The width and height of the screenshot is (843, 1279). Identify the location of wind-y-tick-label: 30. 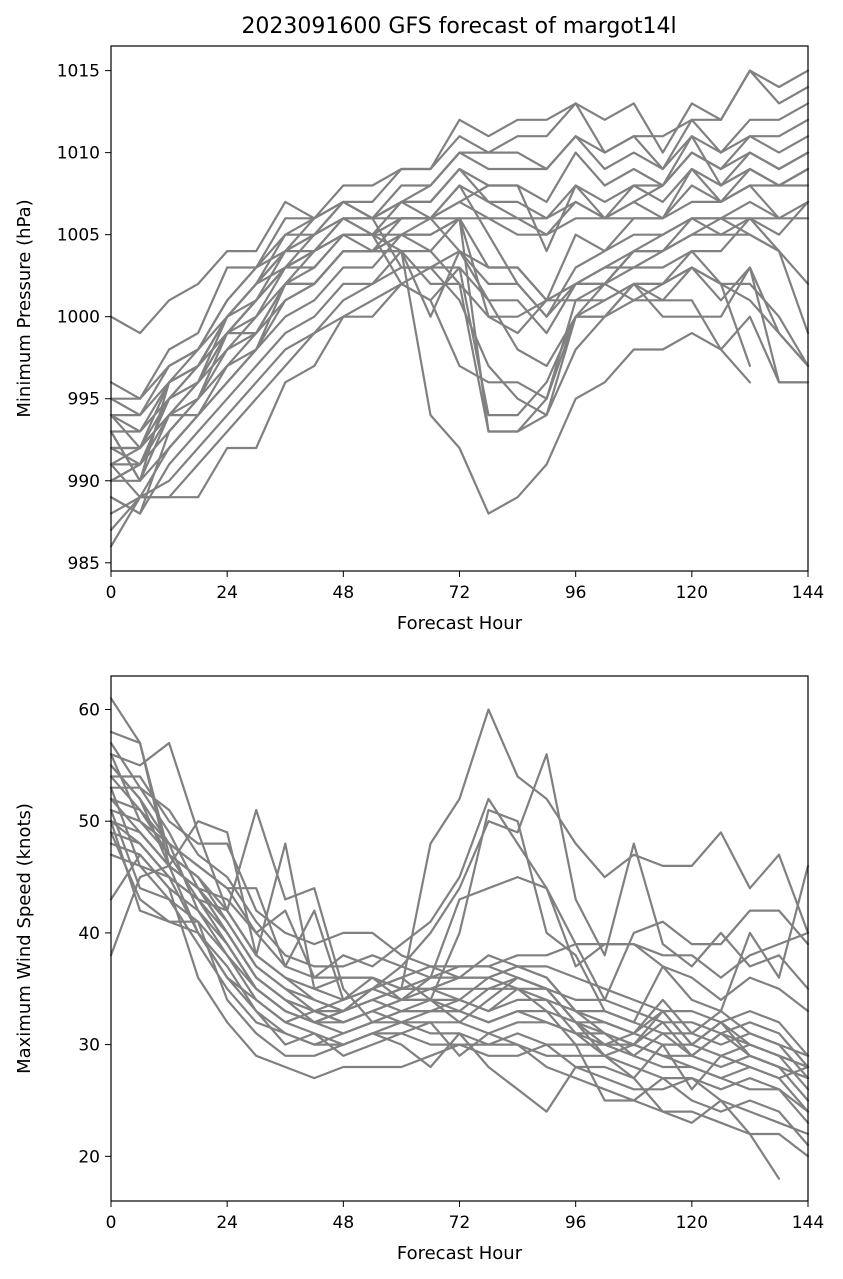
(89, 1046).